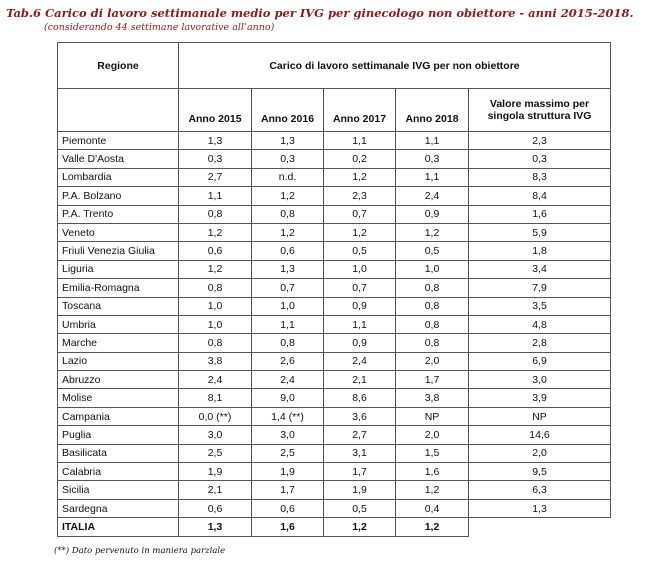 The height and width of the screenshot is (569, 650). What do you see at coordinates (334, 527) in the screenshot?
I see `total-row: ITALIA 1,3 1,6 1,2 1,2` at bounding box center [334, 527].